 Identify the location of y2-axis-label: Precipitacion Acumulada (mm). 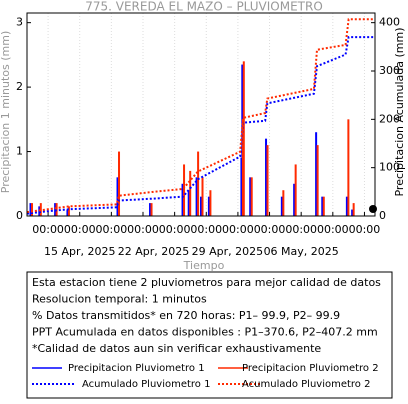
(399, 111).